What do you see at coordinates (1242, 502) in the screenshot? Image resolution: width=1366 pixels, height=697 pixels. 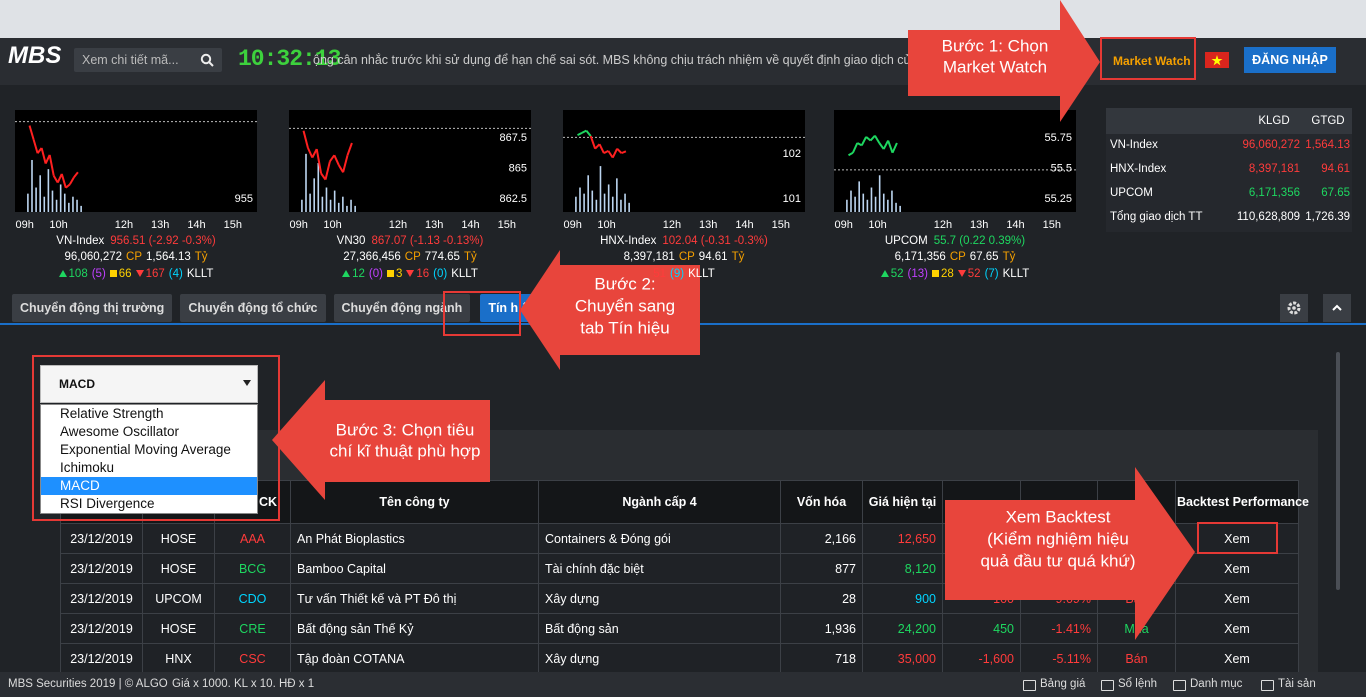 I see `column-header: Backtest Performance` at bounding box center [1242, 502].